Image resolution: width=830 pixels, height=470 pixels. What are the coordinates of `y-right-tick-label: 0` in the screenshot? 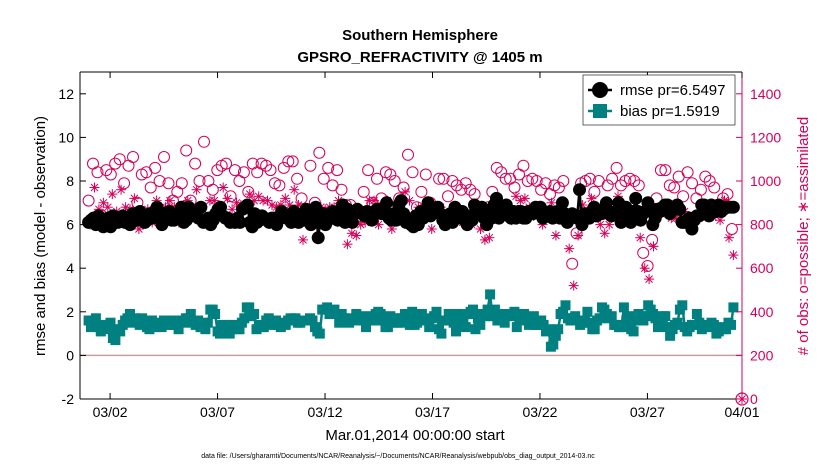 It's located at (754, 399).